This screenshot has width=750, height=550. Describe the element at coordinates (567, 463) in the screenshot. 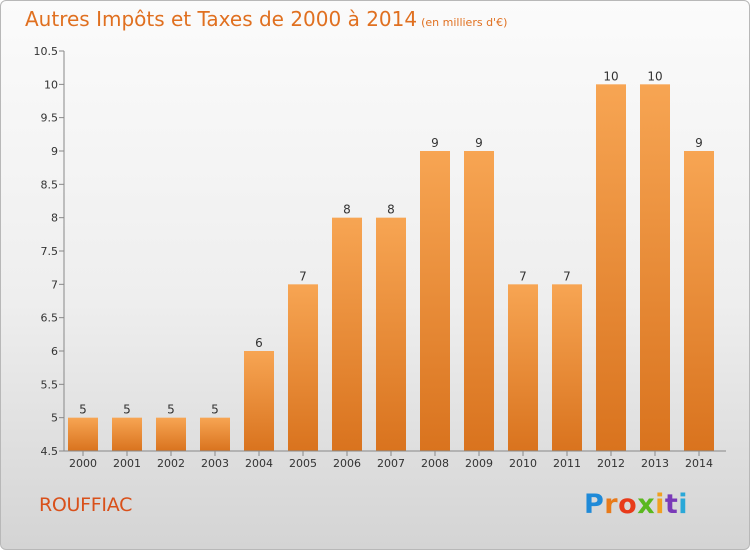

I see `x-tick-label: 2011` at that location.